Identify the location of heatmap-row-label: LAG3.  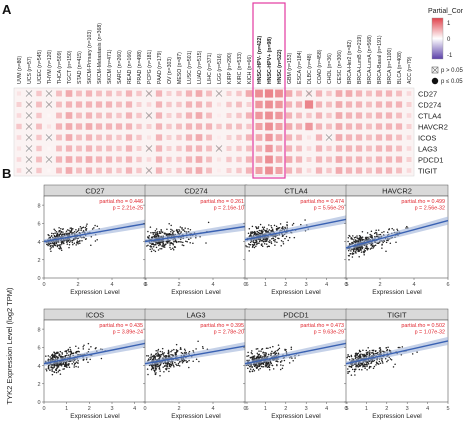
(427, 149).